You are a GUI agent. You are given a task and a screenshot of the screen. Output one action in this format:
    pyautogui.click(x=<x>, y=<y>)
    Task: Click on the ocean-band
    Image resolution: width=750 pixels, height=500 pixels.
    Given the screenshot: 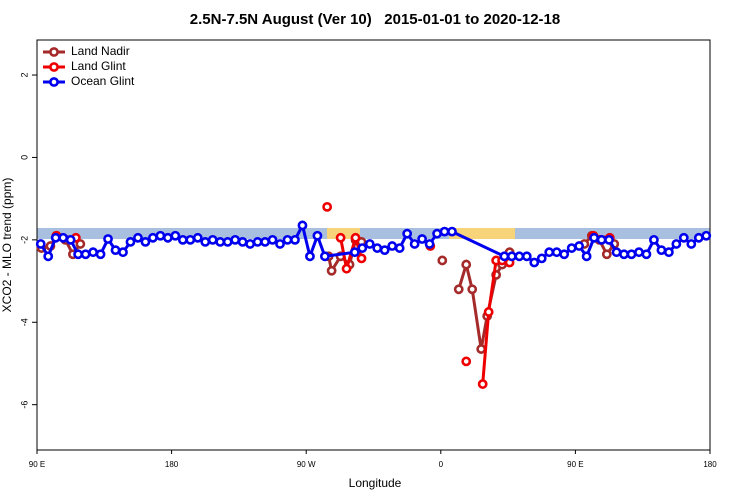 What is the action you would take?
    pyautogui.click(x=373, y=233)
    